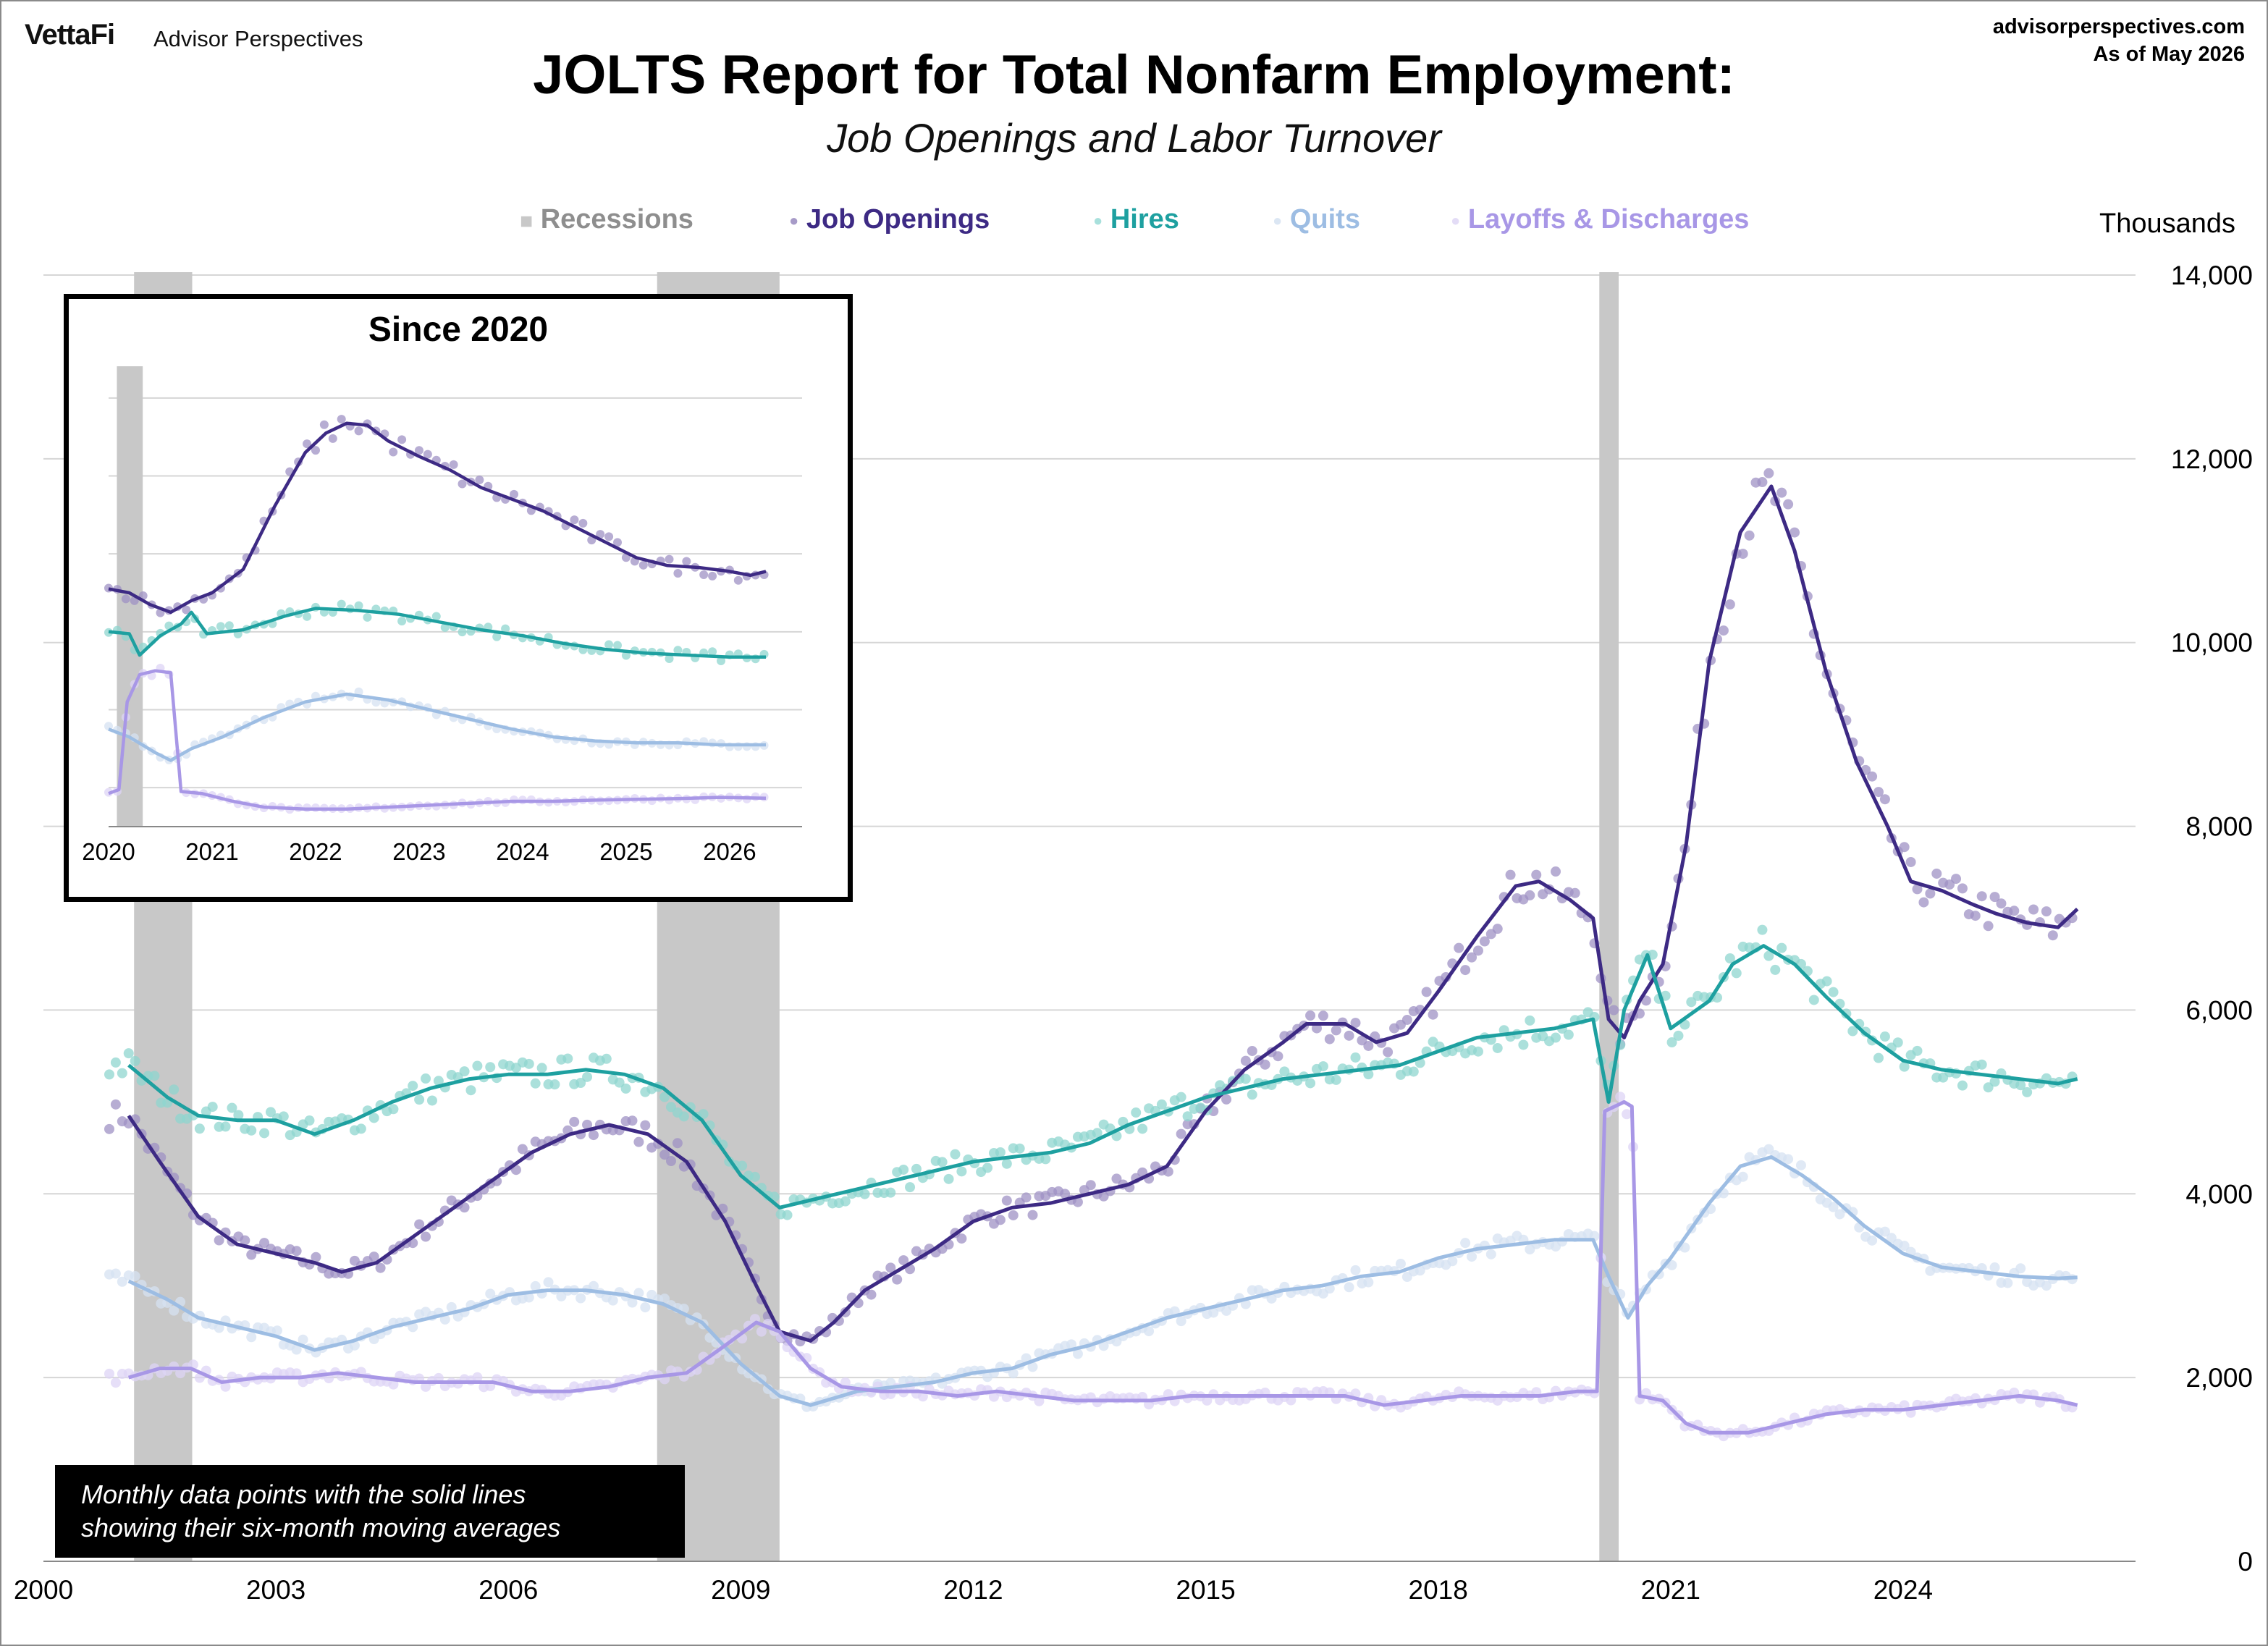  I want to click on inset-x-tick-label: 2021, so click(211, 851).